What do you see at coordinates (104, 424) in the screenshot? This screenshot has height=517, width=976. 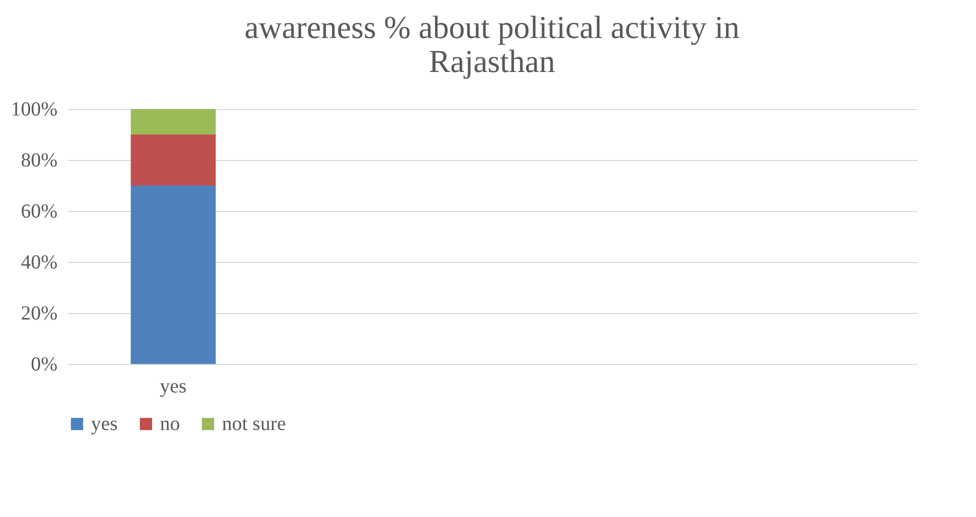 I see `legend-label: yes` at bounding box center [104, 424].